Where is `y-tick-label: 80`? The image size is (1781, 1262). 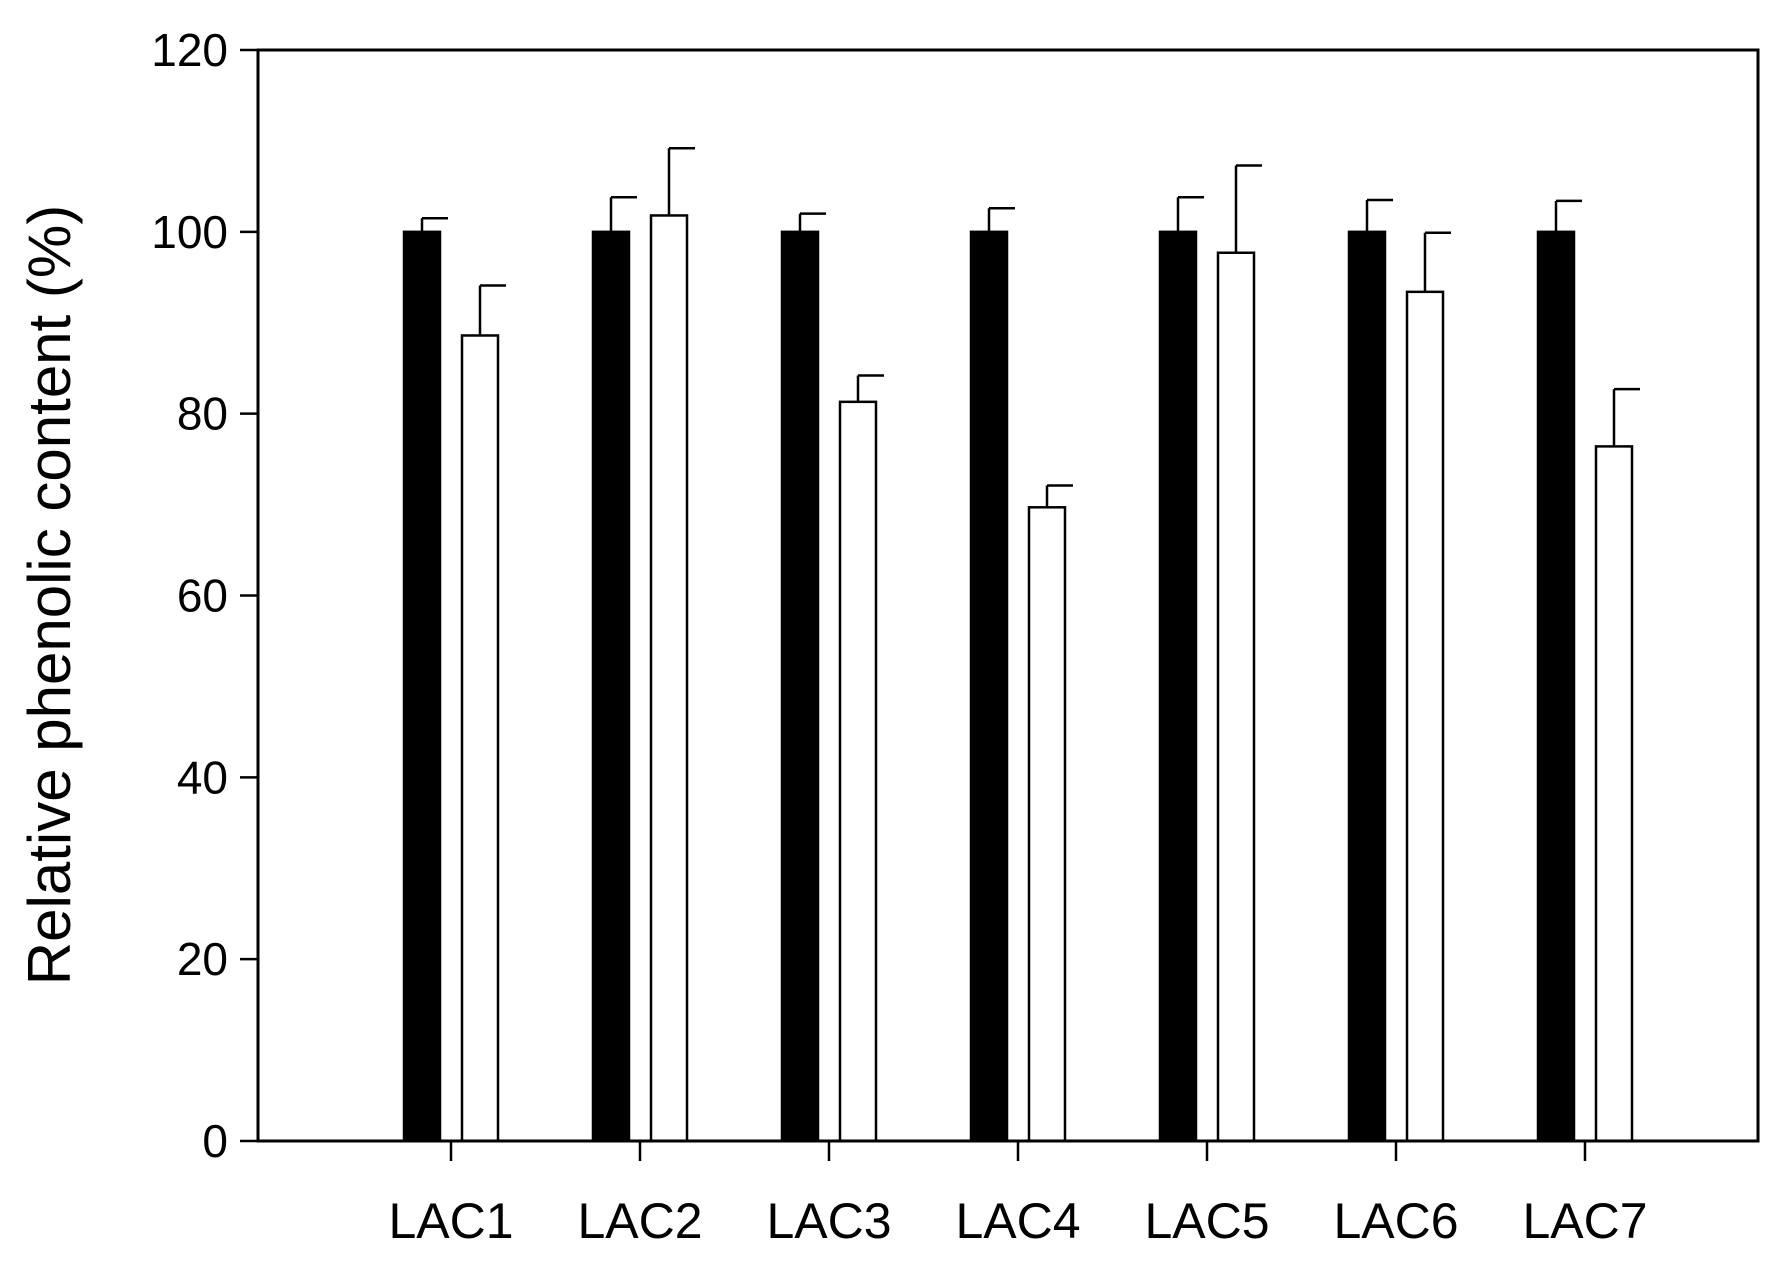
y-tick-label: 80 is located at coordinates (202, 414).